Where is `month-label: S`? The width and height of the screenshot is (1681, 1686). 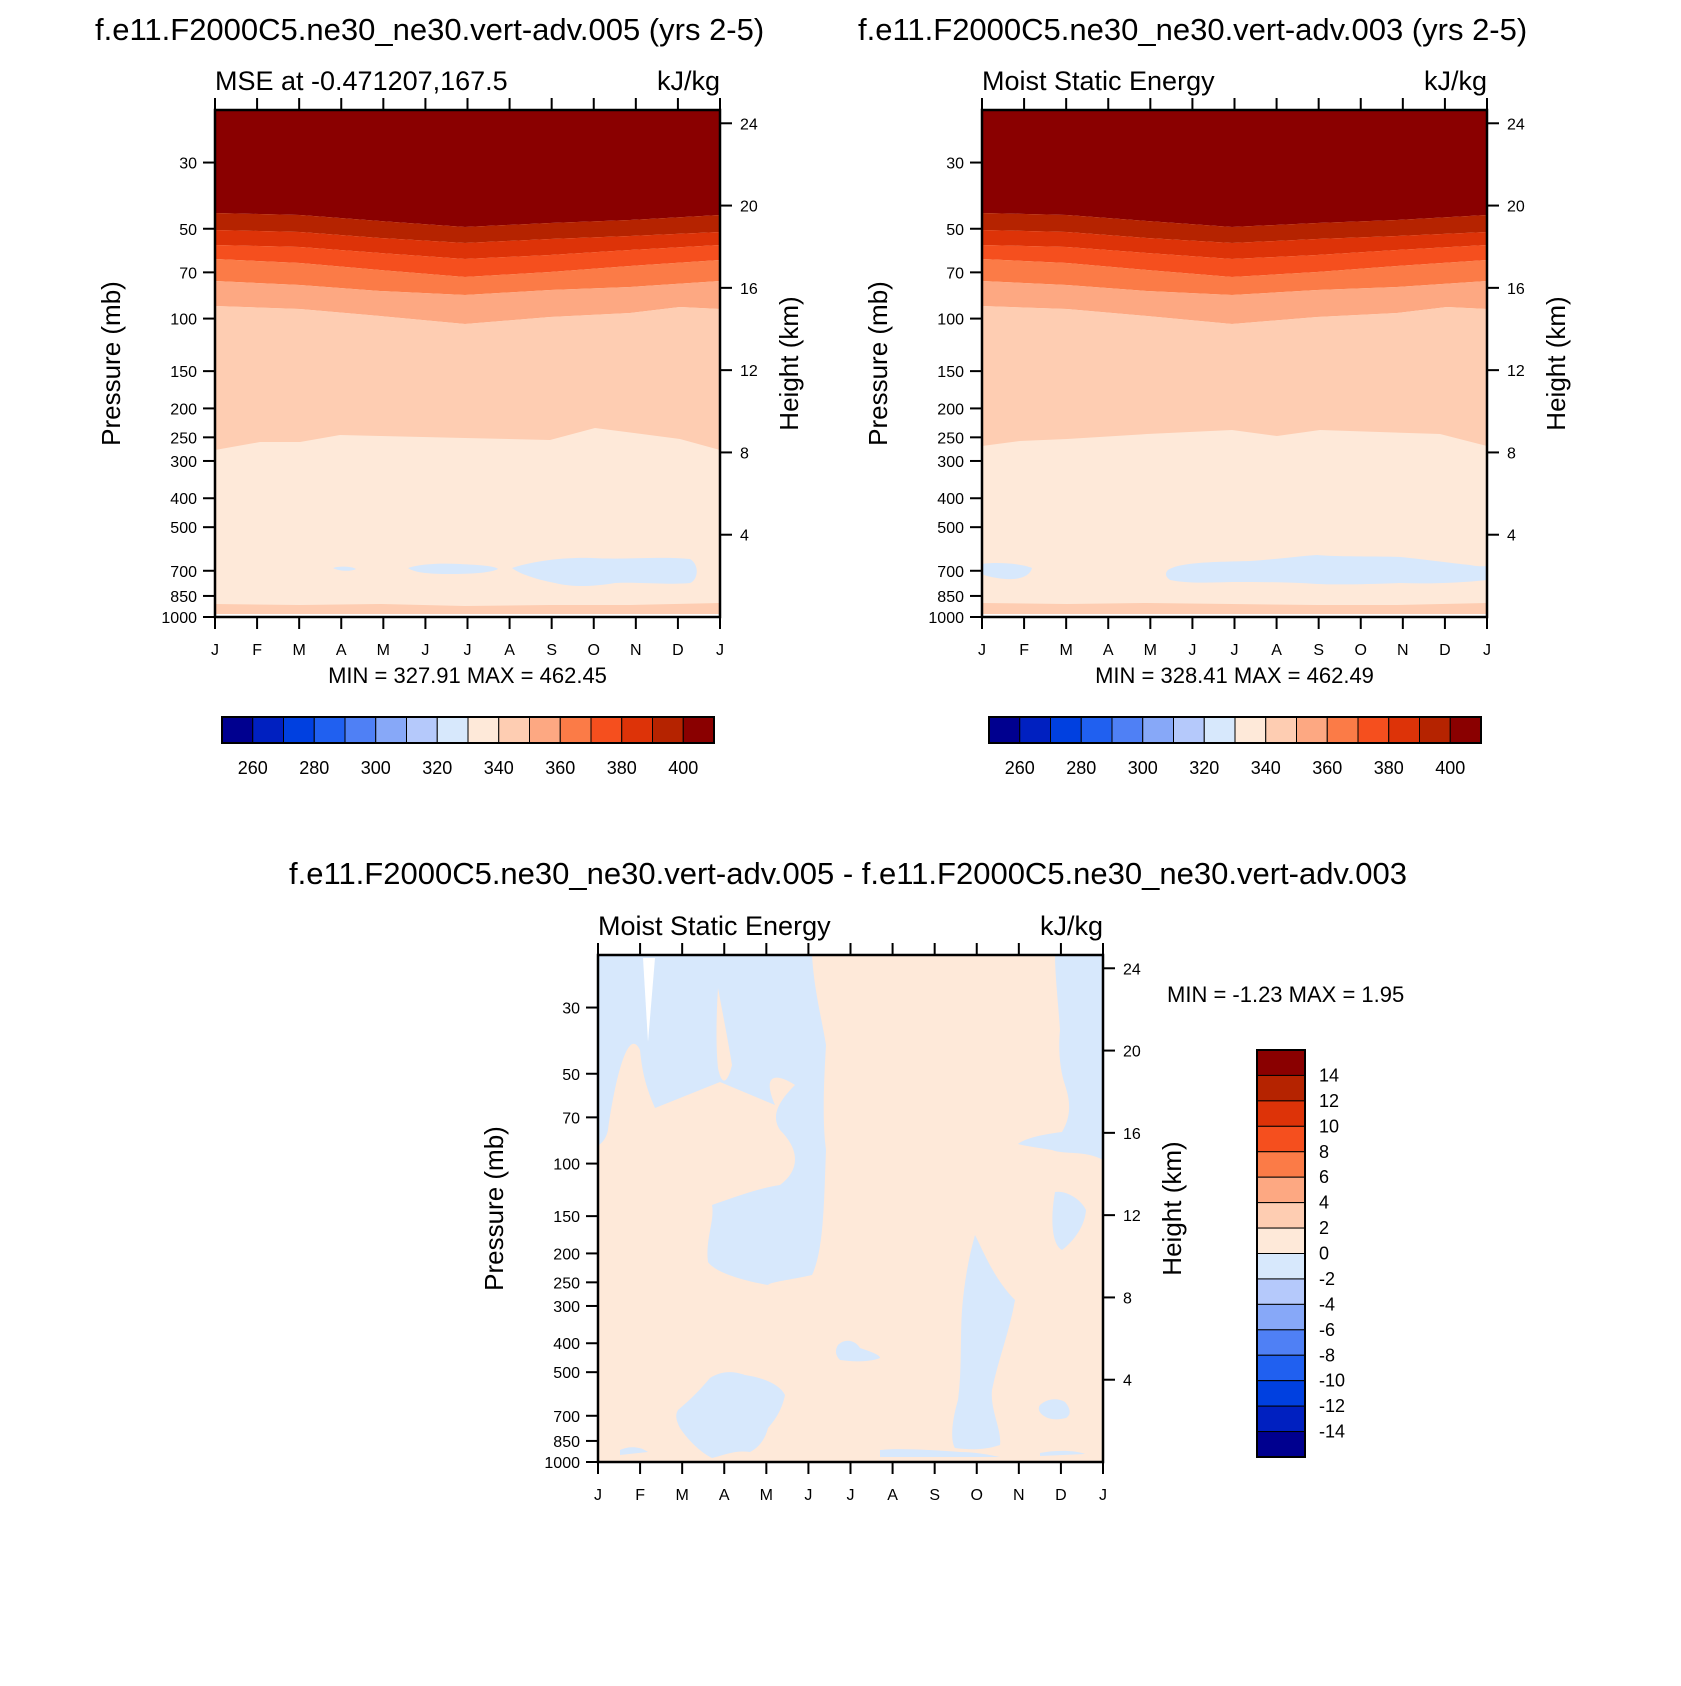 month-label: S is located at coordinates (934, 1495).